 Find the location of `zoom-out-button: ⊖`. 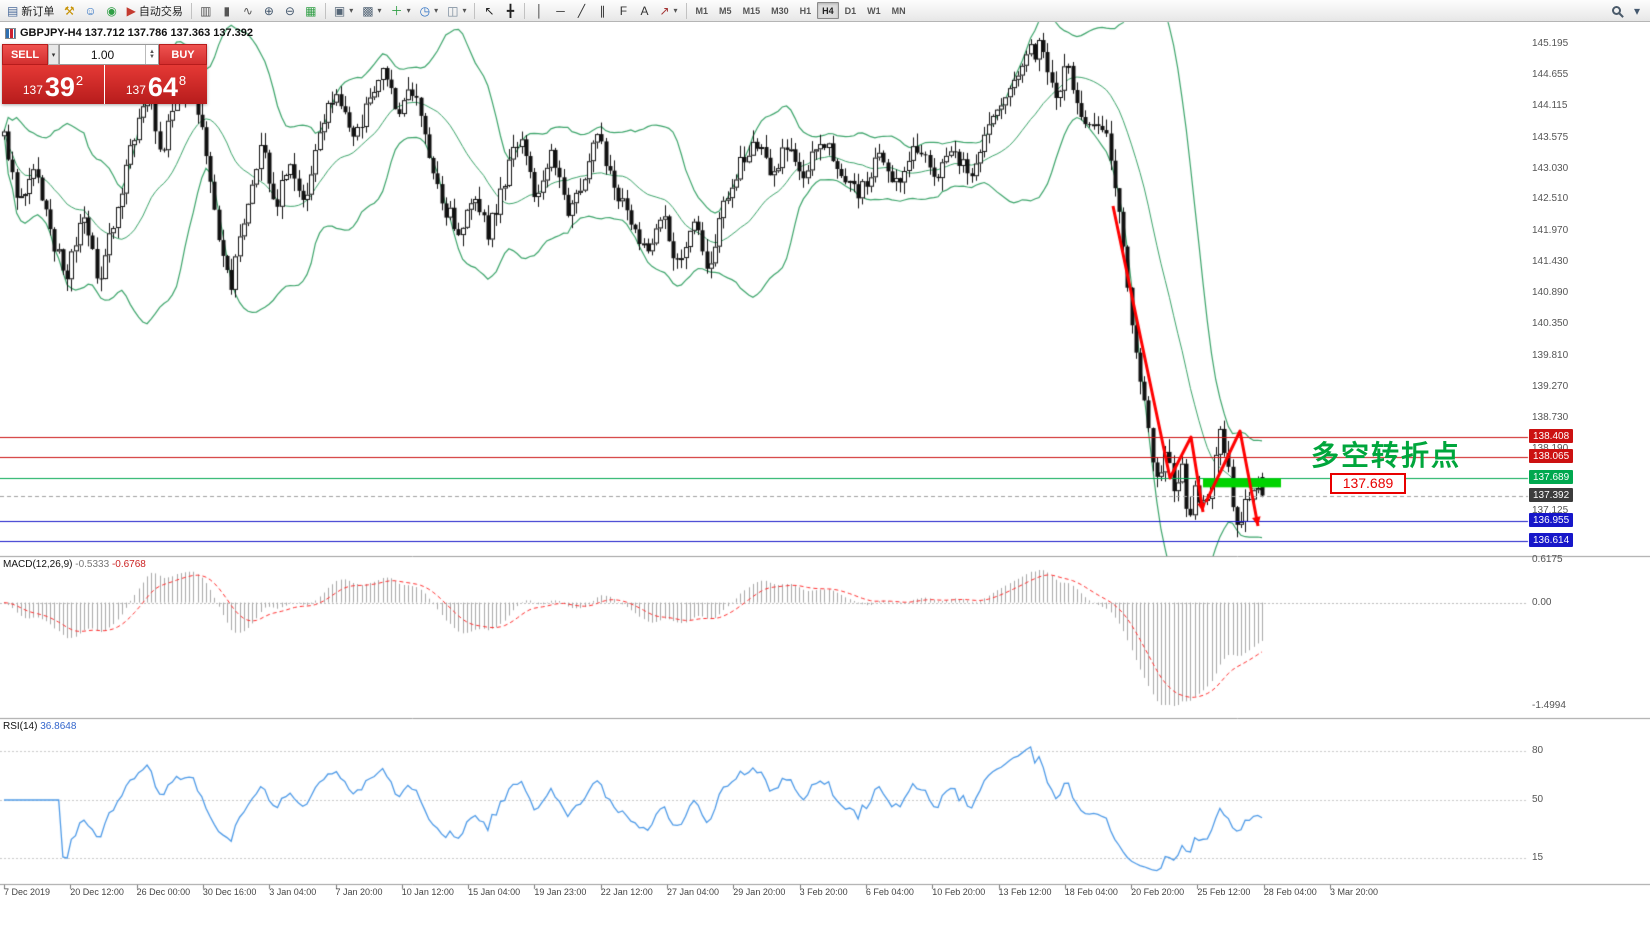

zoom-out-button: ⊖ is located at coordinates (290, 10).